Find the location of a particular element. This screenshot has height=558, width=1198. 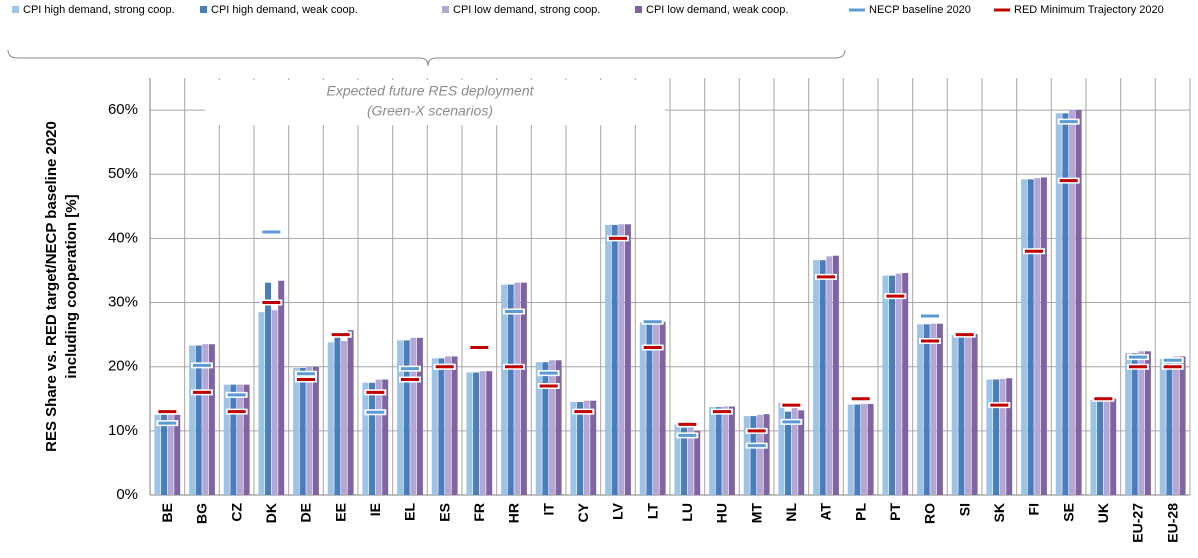

x-tick-label: IE is located at coordinates (375, 509).